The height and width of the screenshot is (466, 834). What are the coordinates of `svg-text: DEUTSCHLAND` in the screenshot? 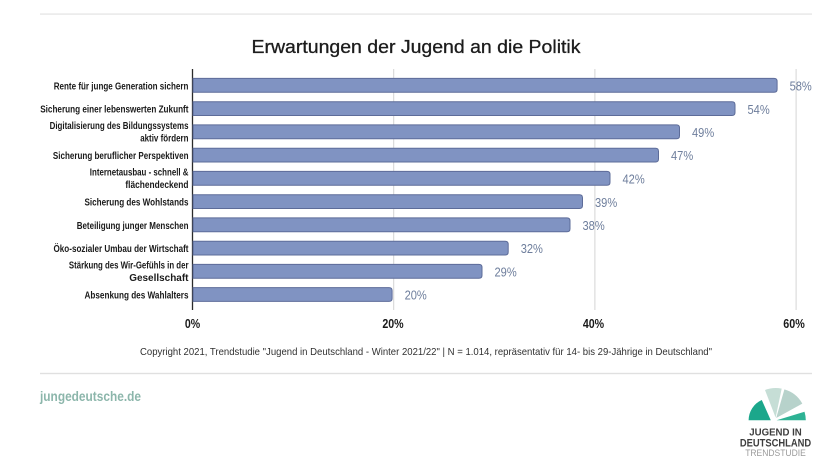 It's located at (775, 444).